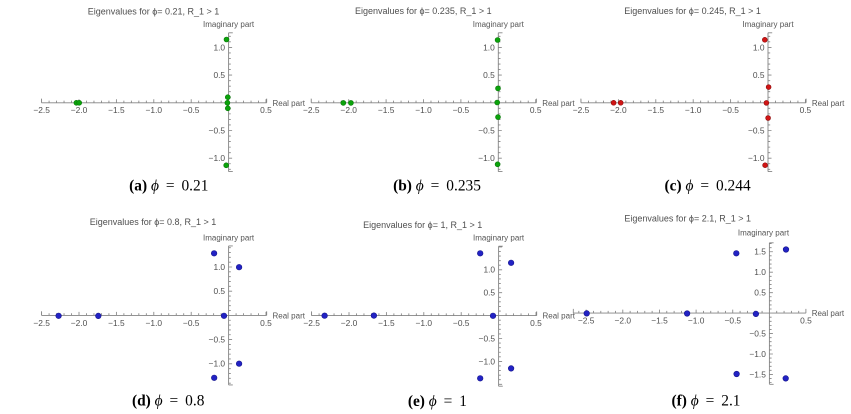 The image size is (851, 414). I want to click on svg-text:Eigenvalues for ϕ= 0.8, R_1 >: Eigenvalues for ϕ= 0.8, R_1 > 1, so click(153, 222).